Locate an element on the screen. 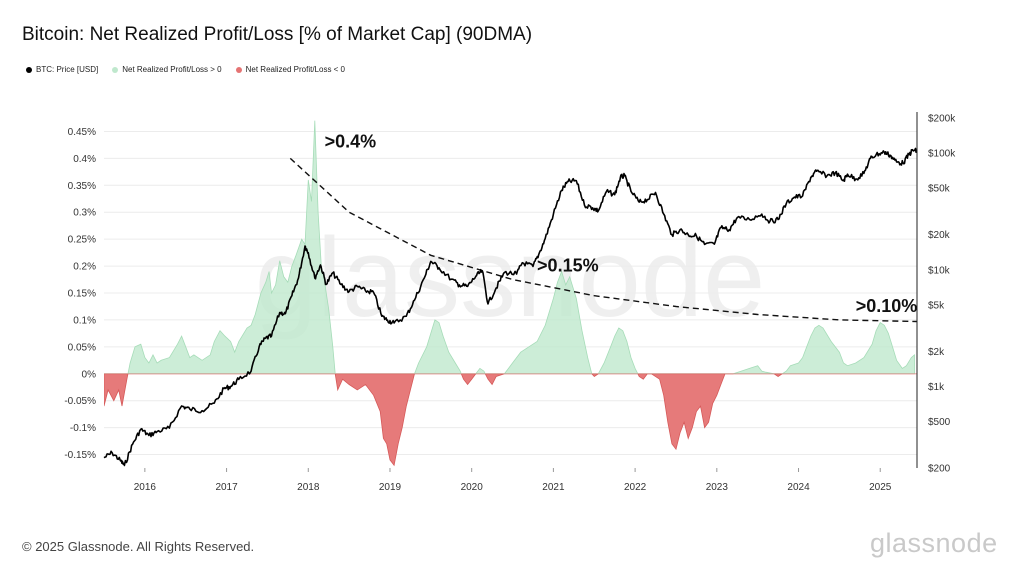 The width and height of the screenshot is (1024, 576). legend-item-nrpl-negative: Net Realized Profit/Loss < 0 is located at coordinates (290, 69).